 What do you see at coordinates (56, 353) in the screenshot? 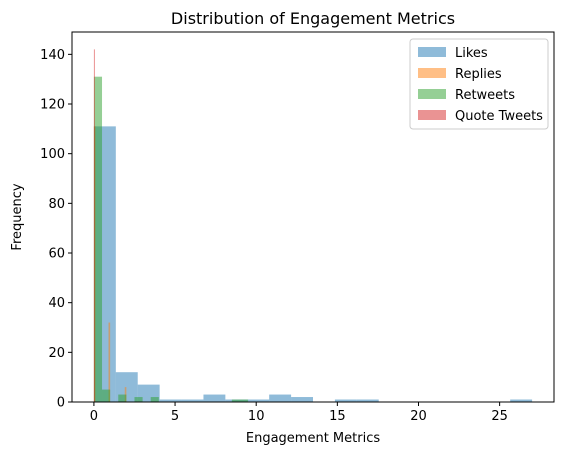
I see `y-tick-label-1: 20` at bounding box center [56, 353].